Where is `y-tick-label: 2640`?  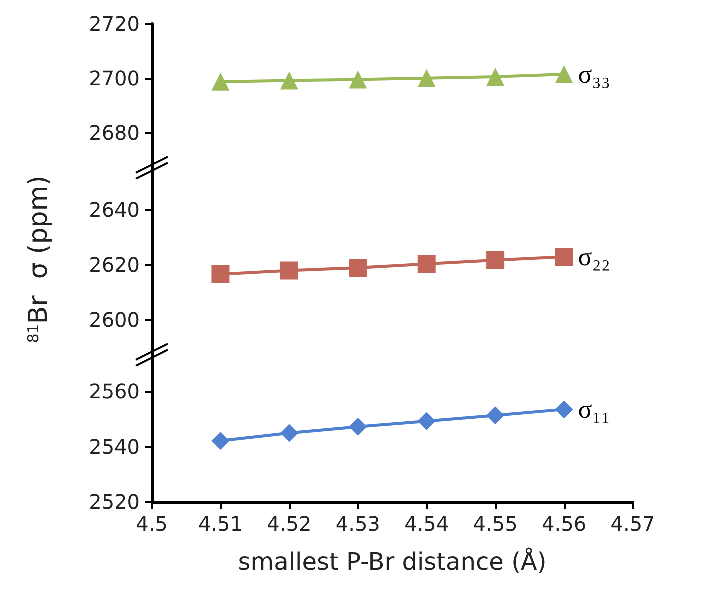 y-tick-label: 2640 is located at coordinates (114, 210).